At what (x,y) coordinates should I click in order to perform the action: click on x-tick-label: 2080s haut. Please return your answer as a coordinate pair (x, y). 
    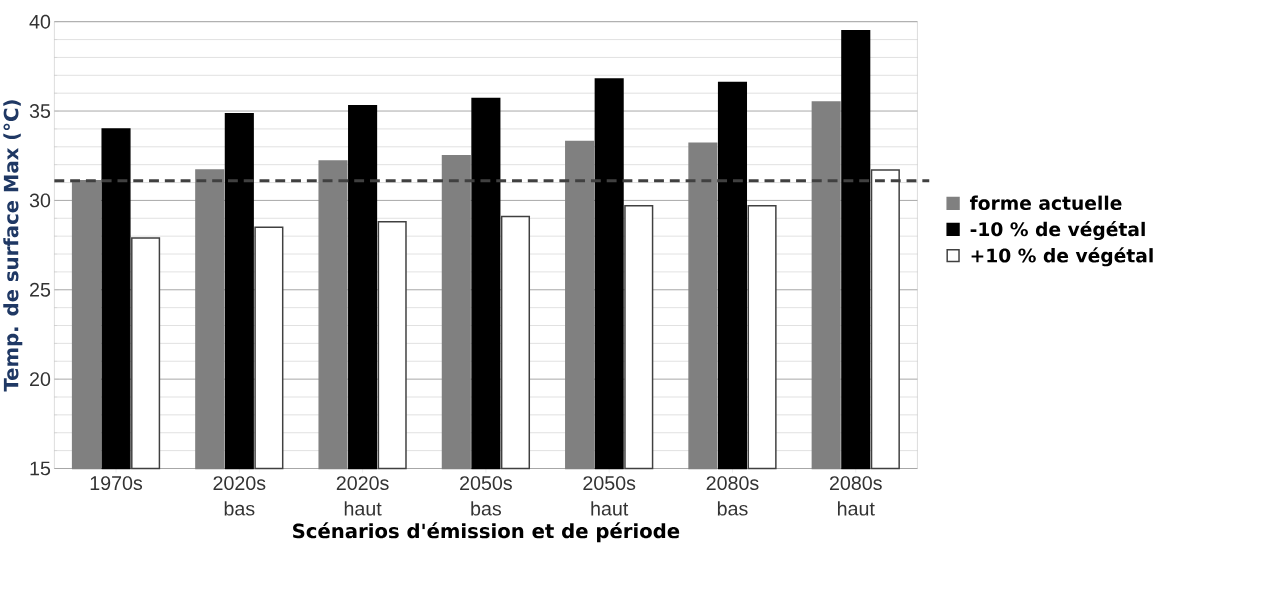
    Looking at the image, I should click on (855, 496).